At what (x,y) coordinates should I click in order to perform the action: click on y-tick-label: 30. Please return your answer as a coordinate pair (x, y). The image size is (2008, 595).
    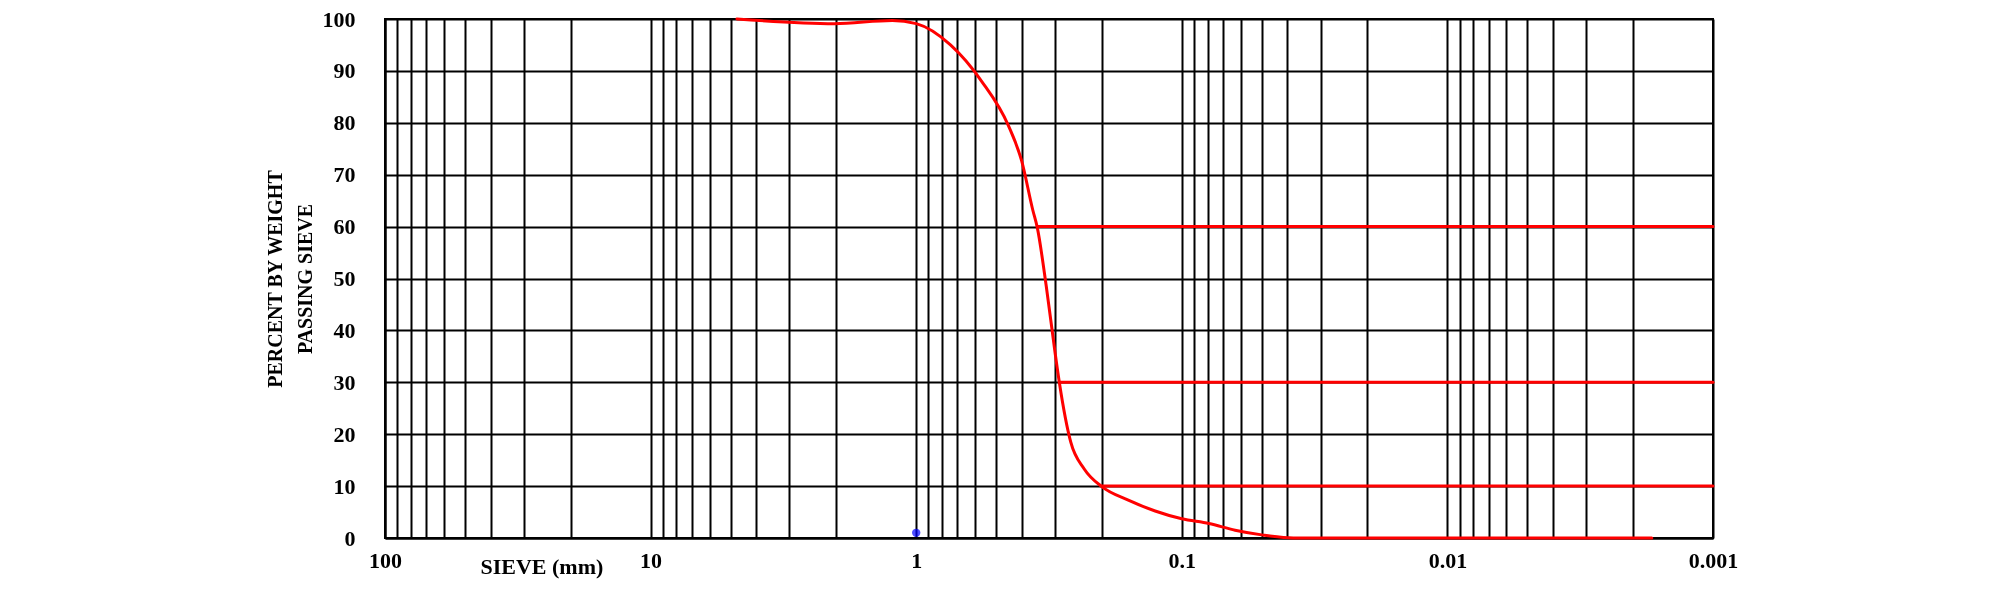
    Looking at the image, I should click on (344, 382).